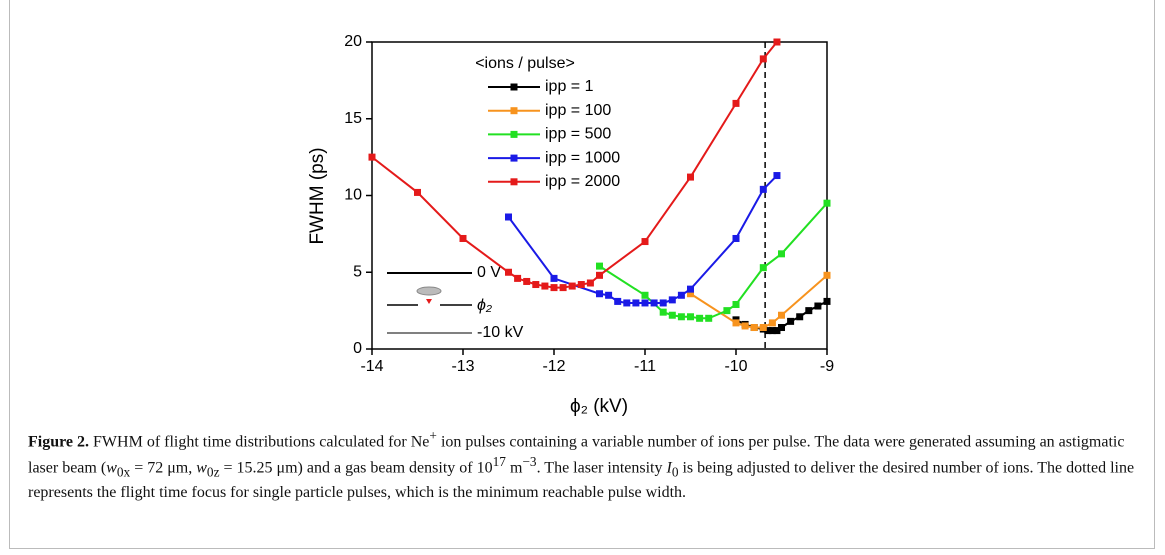 The width and height of the screenshot is (1165, 555). Describe the element at coordinates (353, 118) in the screenshot. I see `y-tick-label: 15` at that location.